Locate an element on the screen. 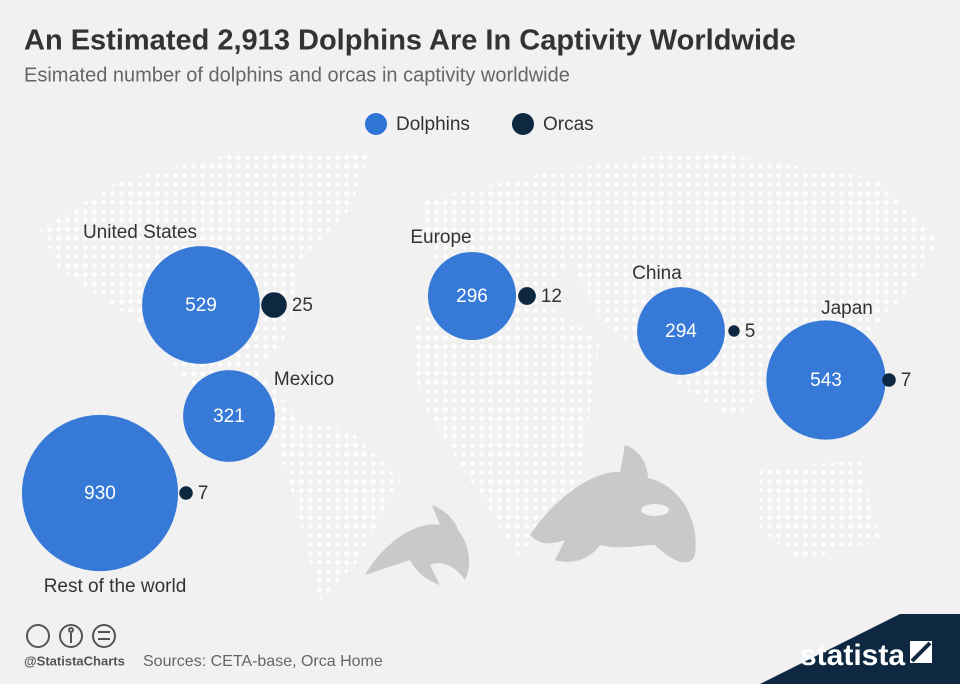 This screenshot has height=684, width=960. category-label: Mexico is located at coordinates (304, 379).